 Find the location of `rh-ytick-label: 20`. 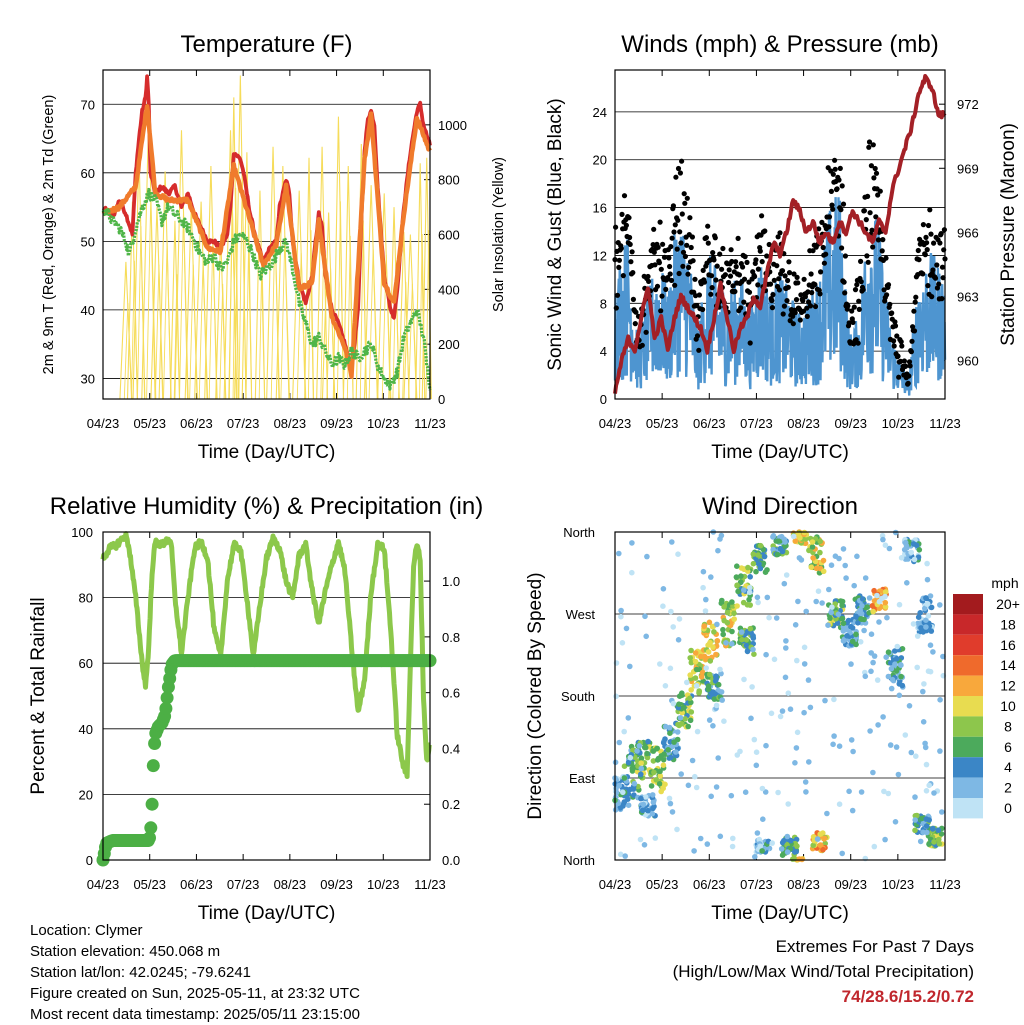

rh-ytick-label: 20 is located at coordinates (86, 794).